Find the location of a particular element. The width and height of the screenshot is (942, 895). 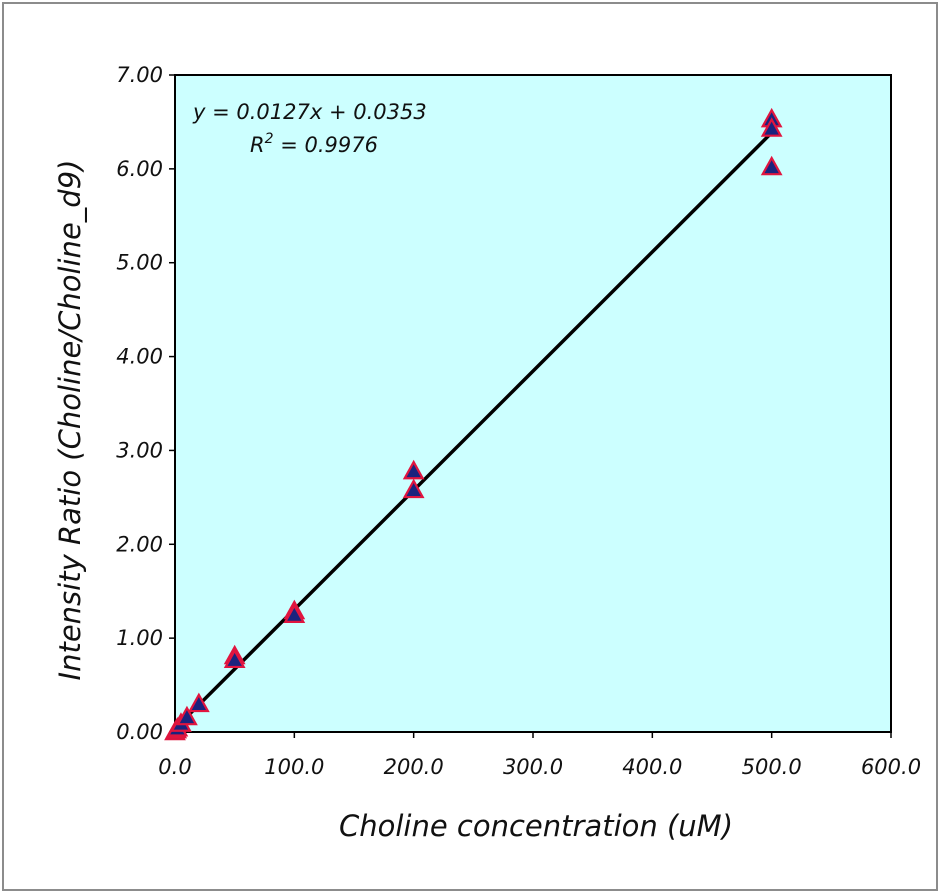

r-squared-label: R2 = 0.9976 is located at coordinates (314, 144).